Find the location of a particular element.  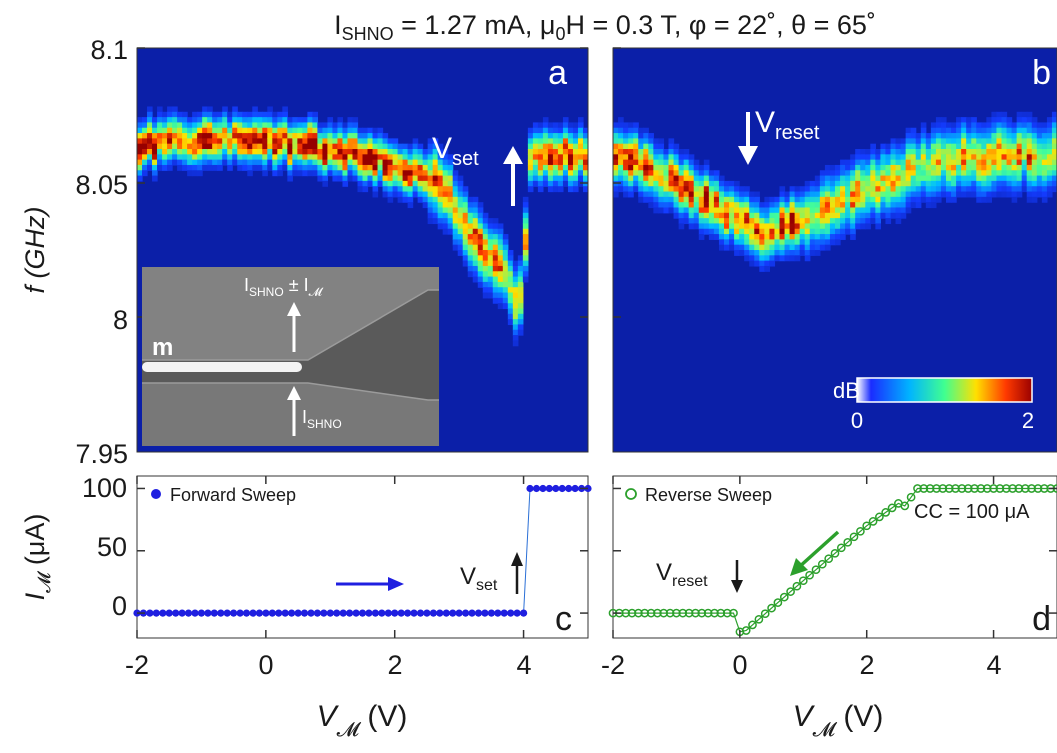

panel-c: Forward Sweep Vset c 0 50 100 I𝓜 (μA) is located at coordinates (306, 556).